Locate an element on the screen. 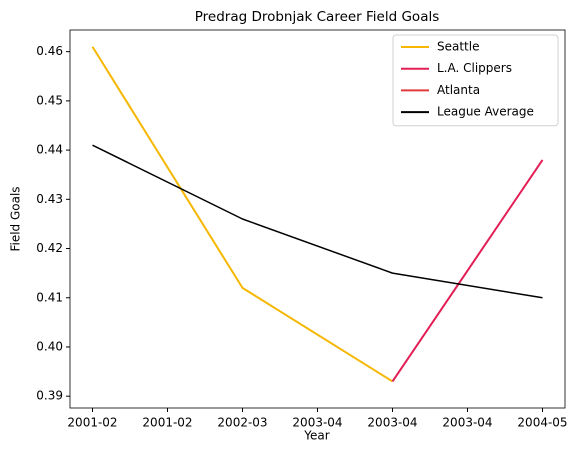 This screenshot has width=582, height=457. y-axis-label: Field Goals is located at coordinates (16, 218).